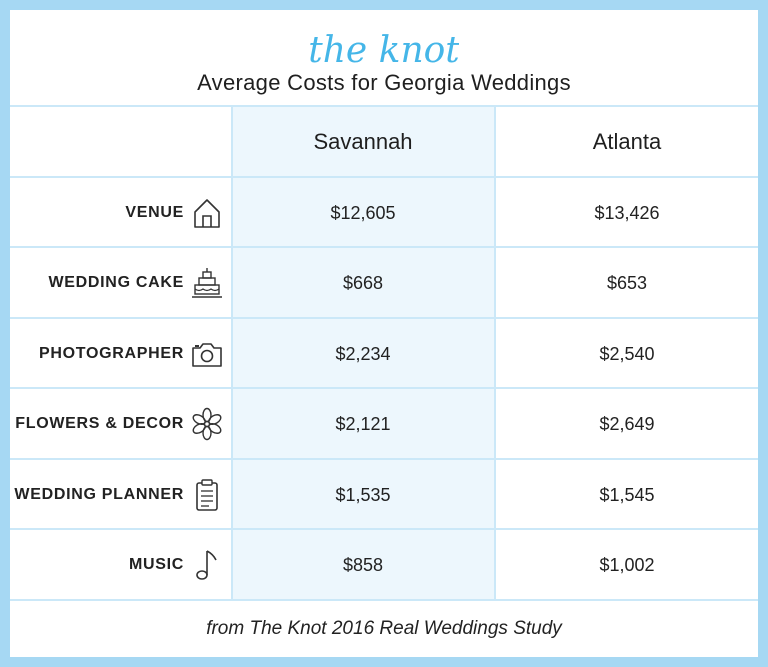 The width and height of the screenshot is (768, 667). I want to click on cell-music-savannah: $858, so click(363, 565).